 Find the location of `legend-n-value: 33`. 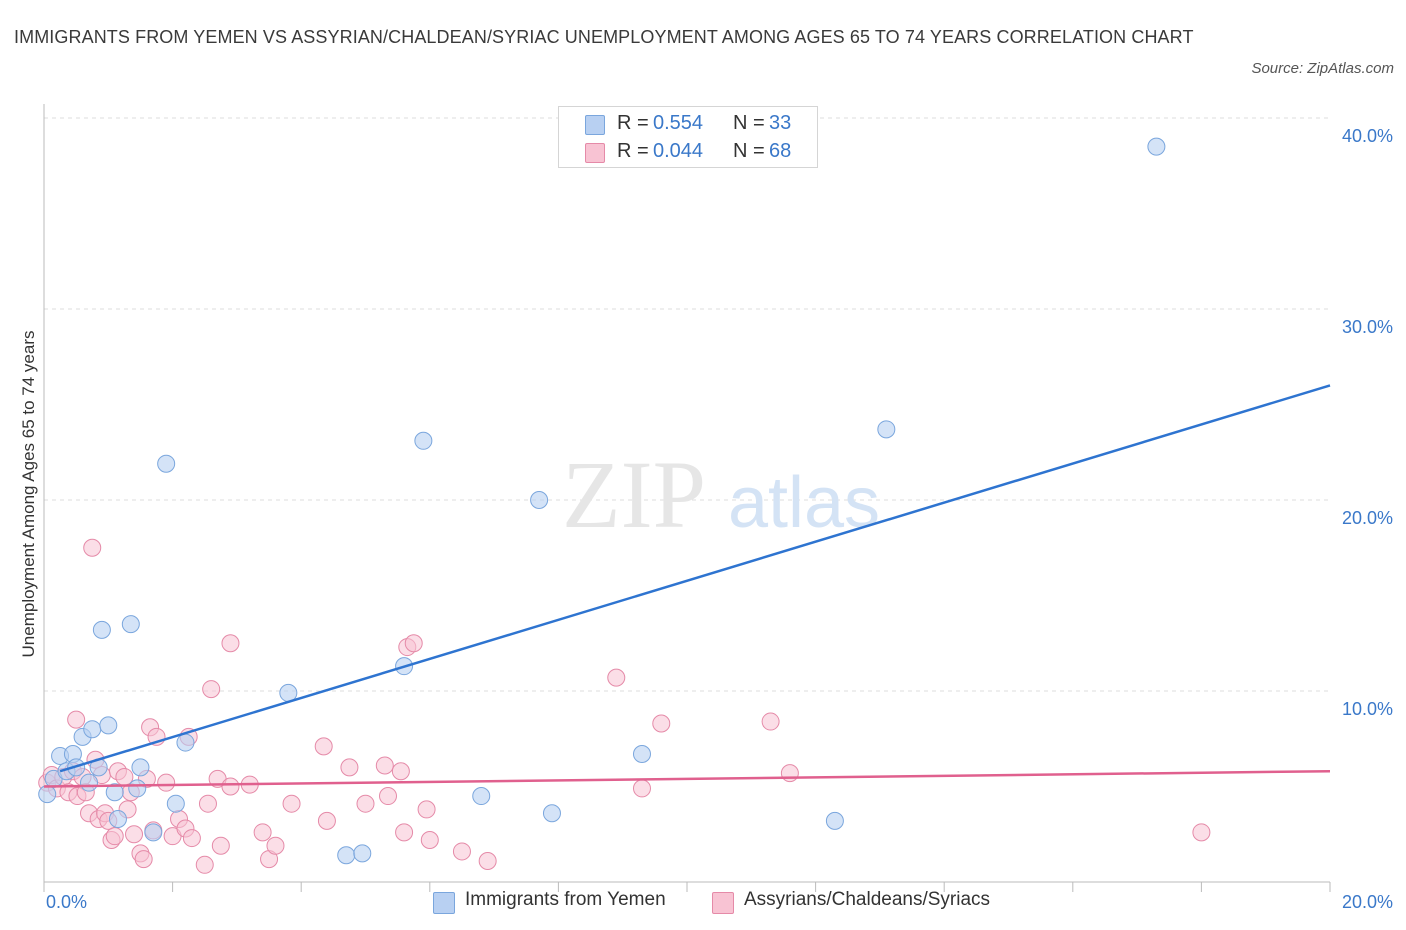

legend-n-value: 33 is located at coordinates (780, 123).